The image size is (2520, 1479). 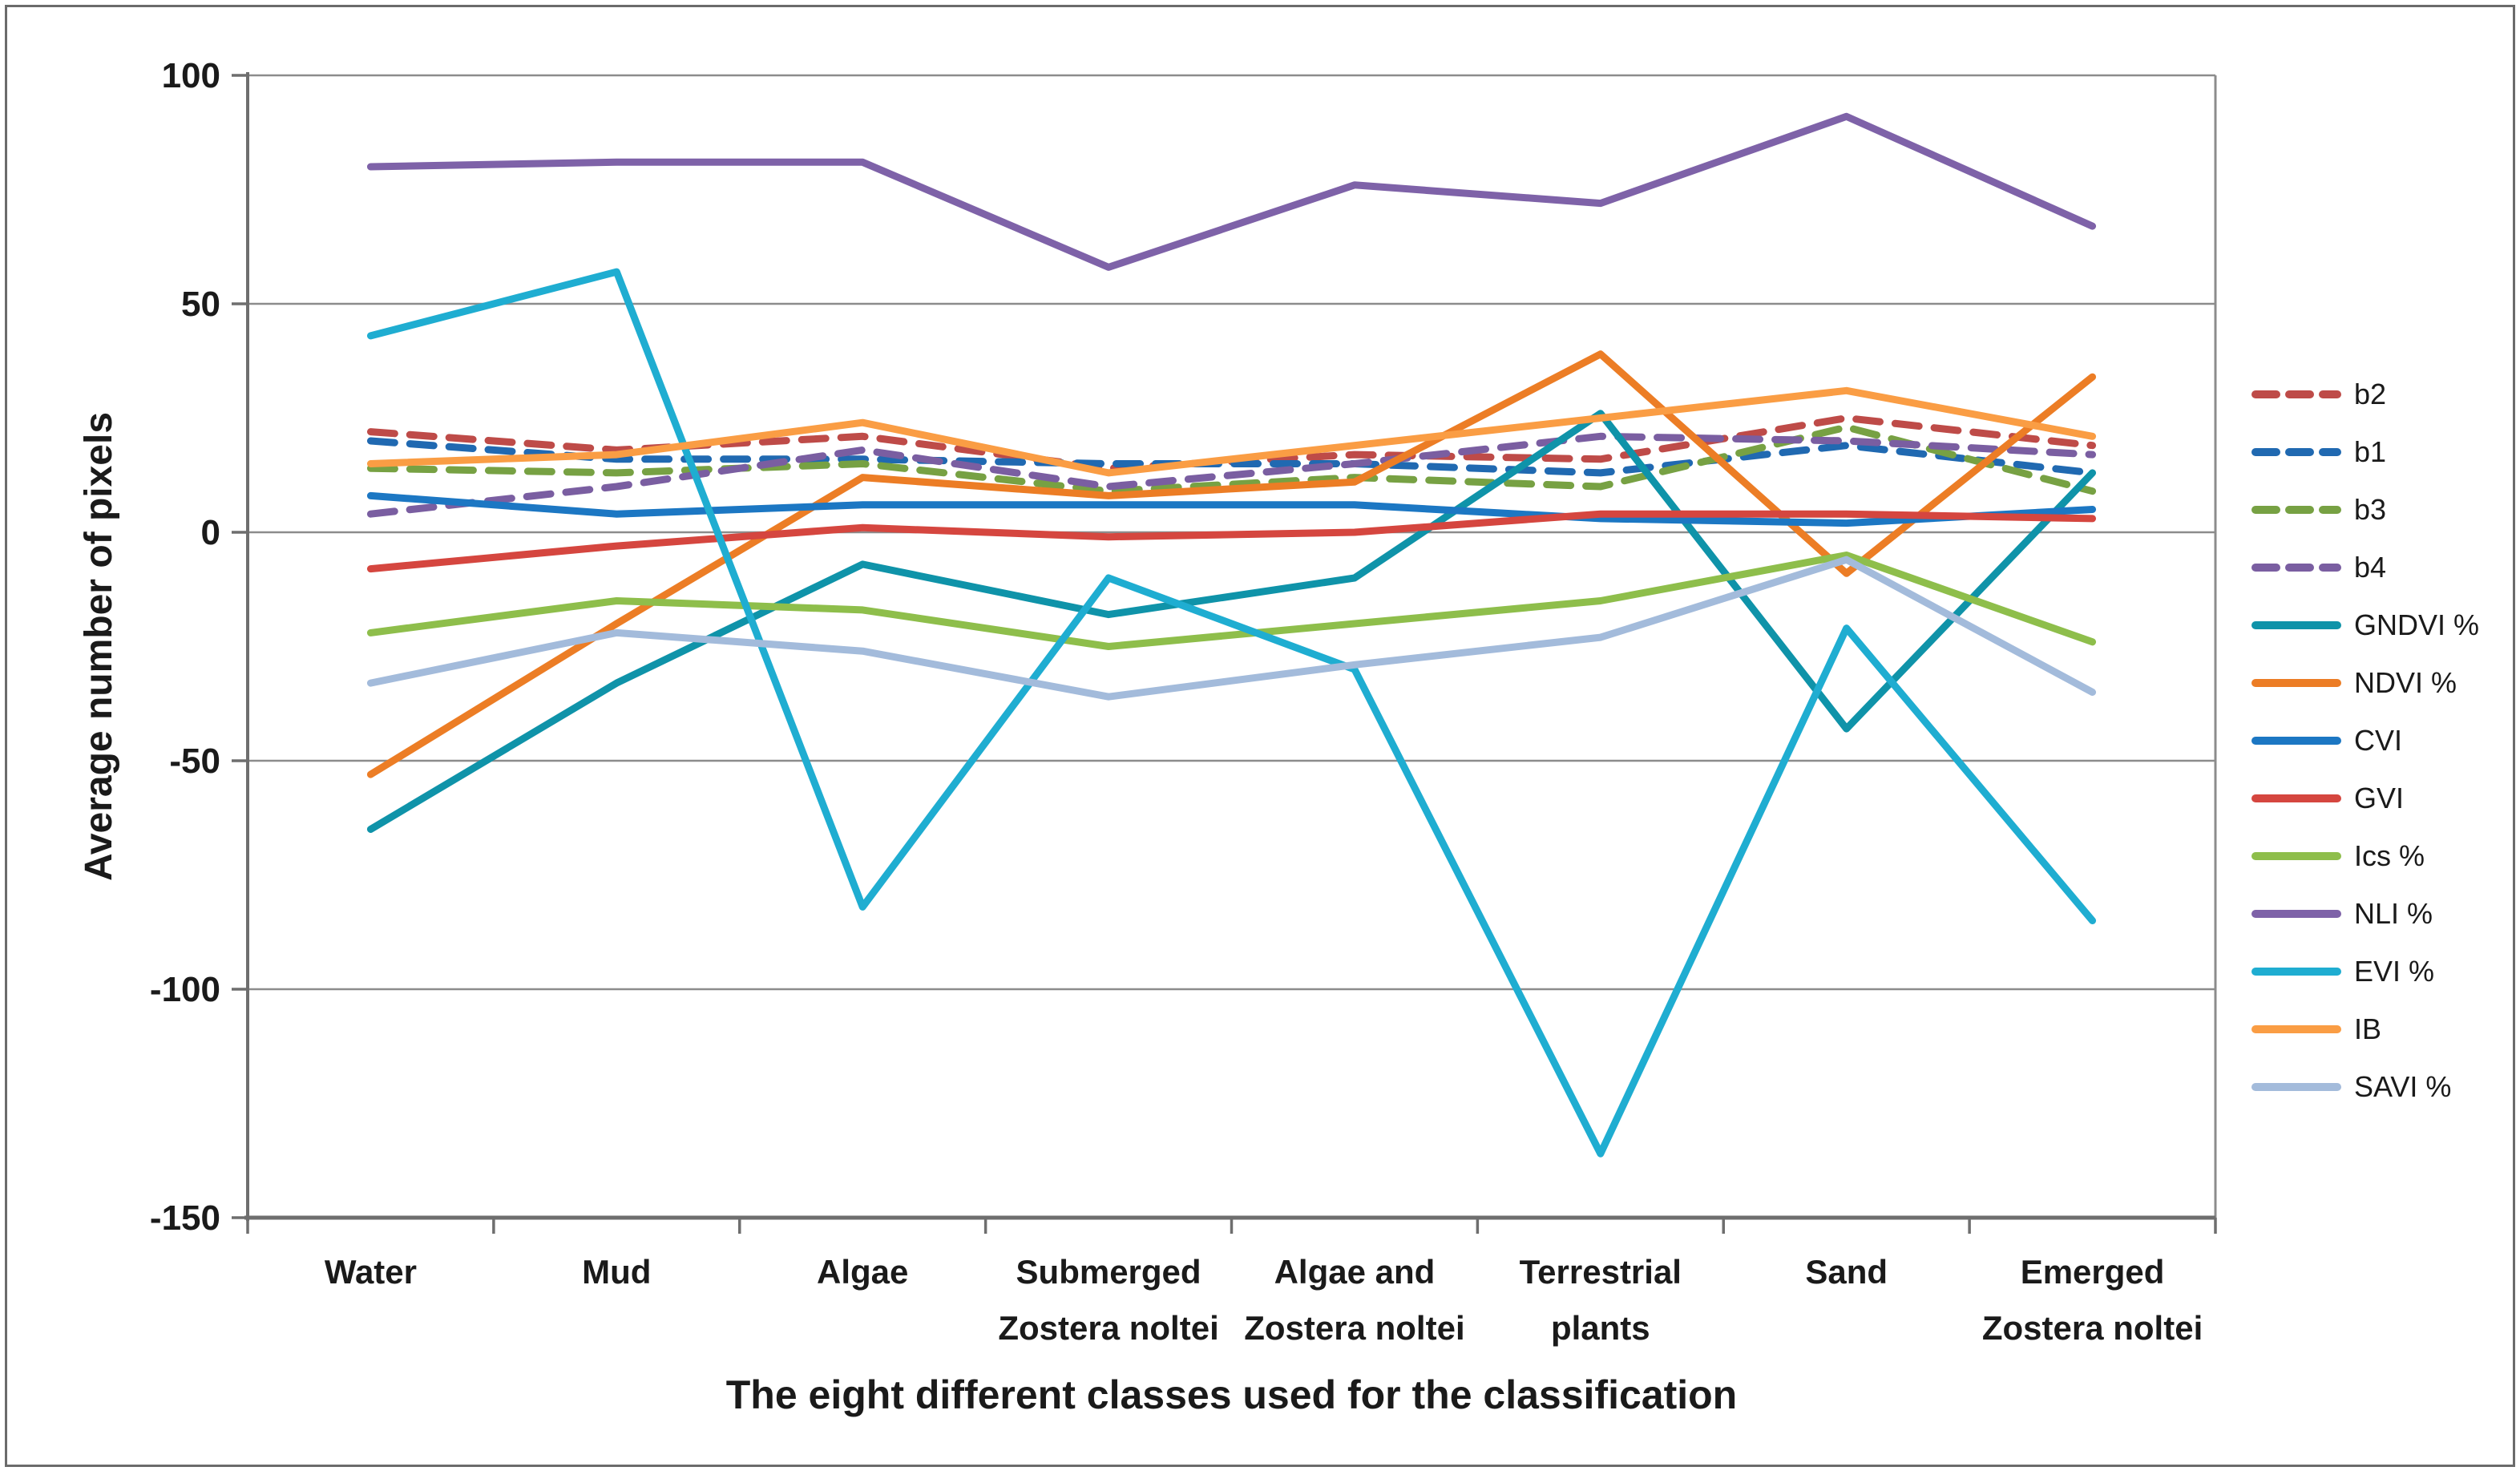 What do you see at coordinates (191, 75) in the screenshot?
I see `y-tick-label: 100` at bounding box center [191, 75].